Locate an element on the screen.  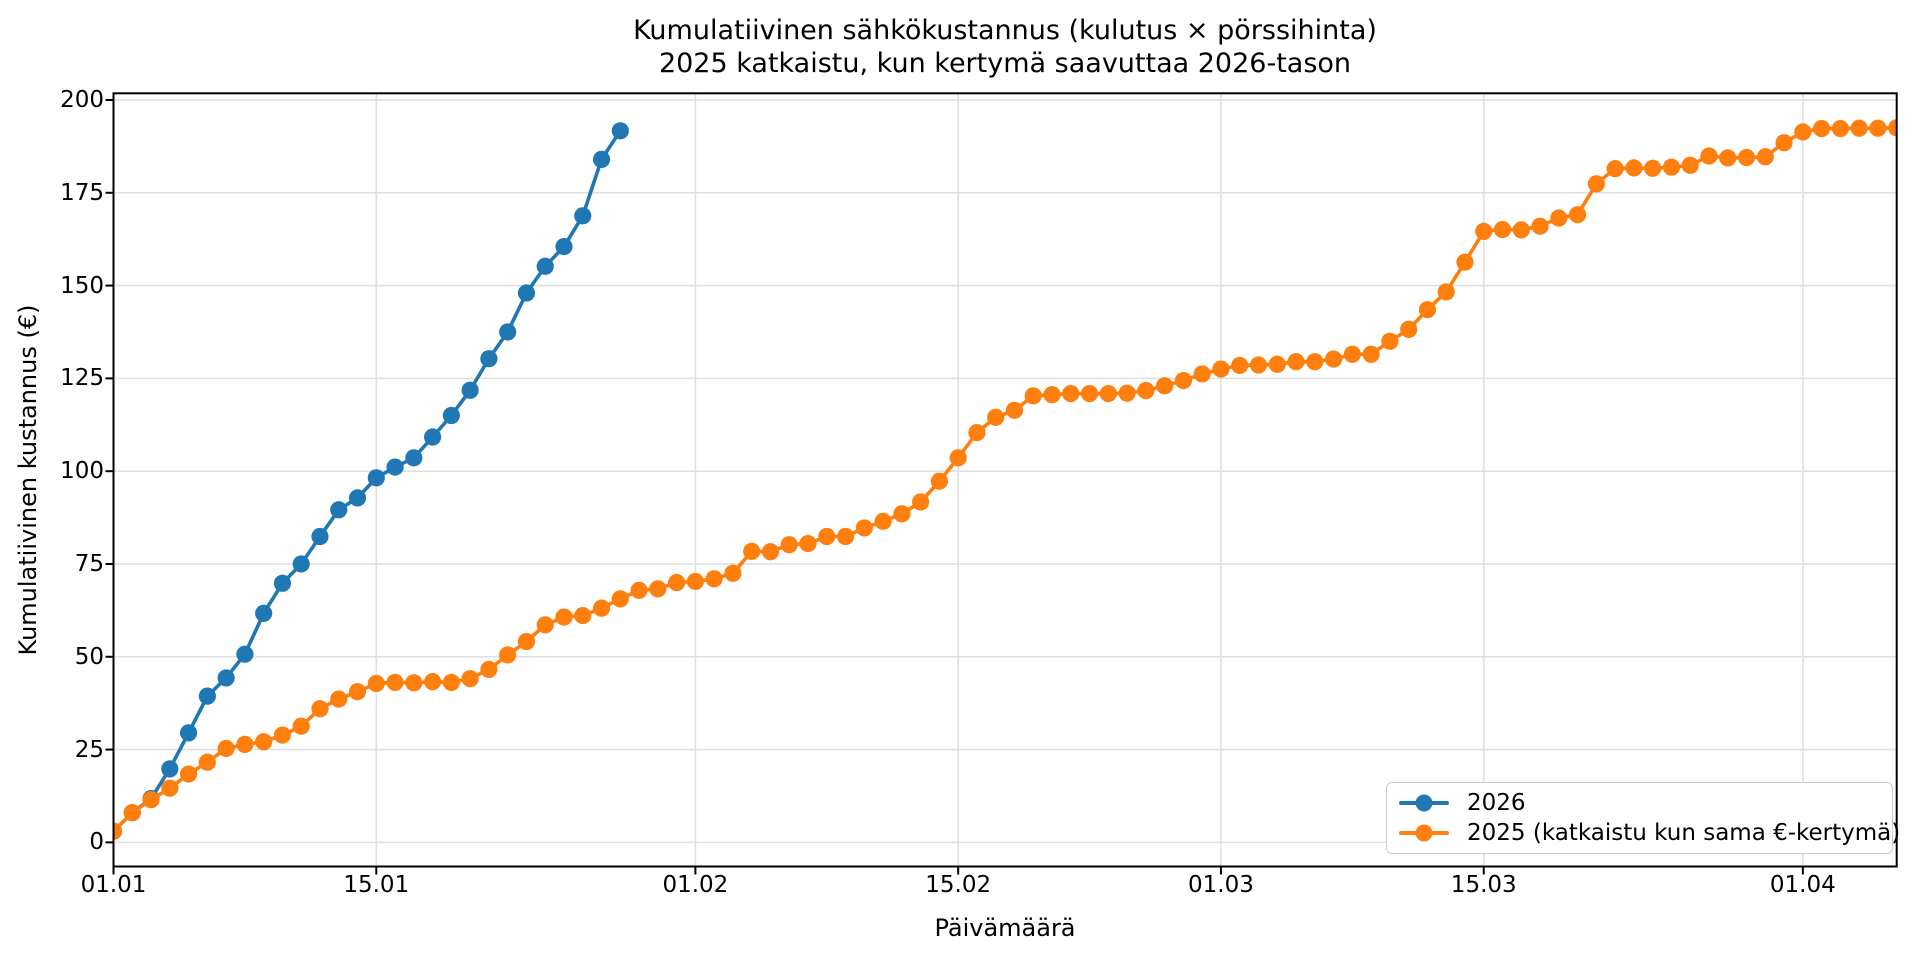
y-tick-label-125: 125 is located at coordinates (82, 378).